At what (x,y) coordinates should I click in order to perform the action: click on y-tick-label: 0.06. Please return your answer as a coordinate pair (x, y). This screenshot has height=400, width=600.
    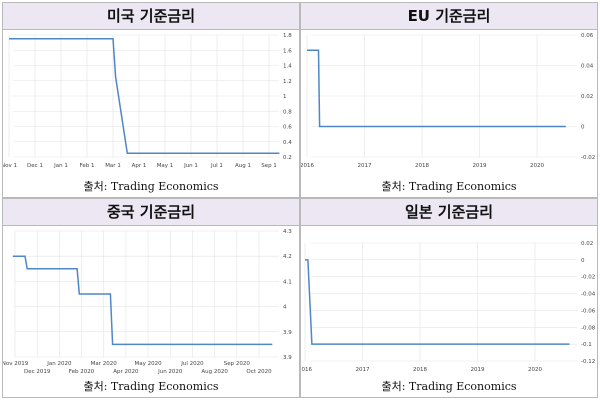
    Looking at the image, I should click on (587, 36).